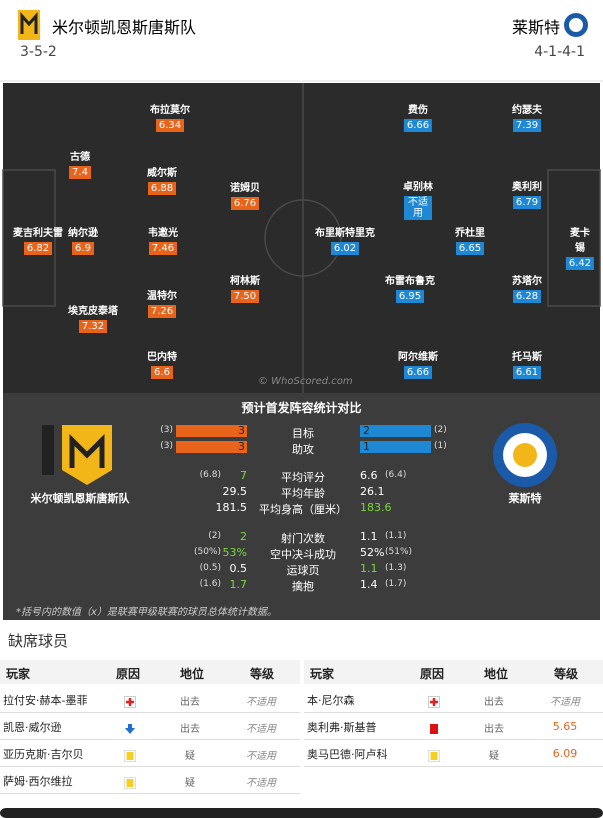 Image resolution: width=603 pixels, height=818 pixels. Describe the element at coordinates (331, 700) in the screenshot. I see `player: 本·尼尔森` at that location.